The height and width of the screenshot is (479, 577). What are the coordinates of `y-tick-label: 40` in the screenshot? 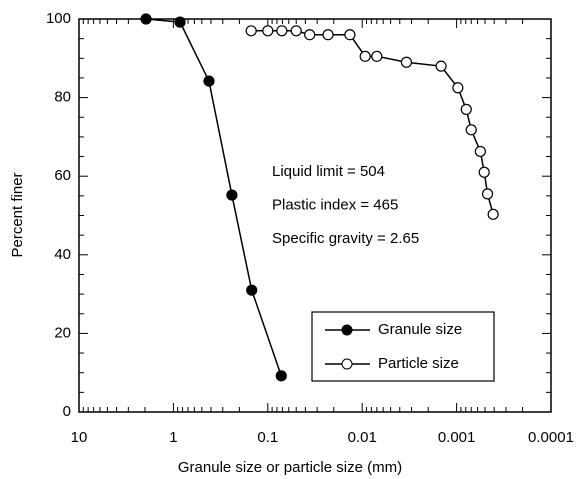 It's located at (62, 254).